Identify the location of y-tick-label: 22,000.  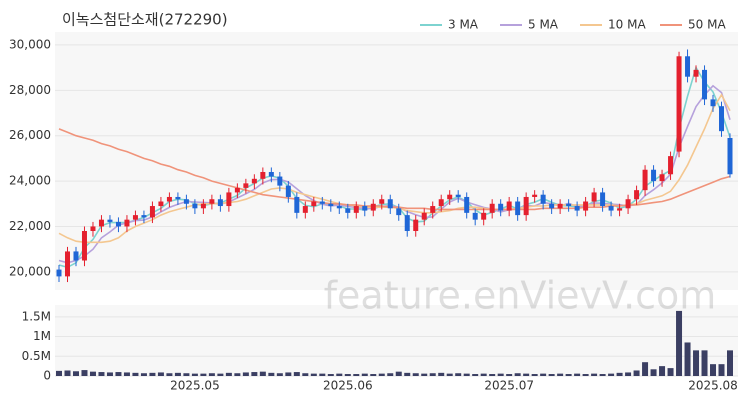
(30, 226).